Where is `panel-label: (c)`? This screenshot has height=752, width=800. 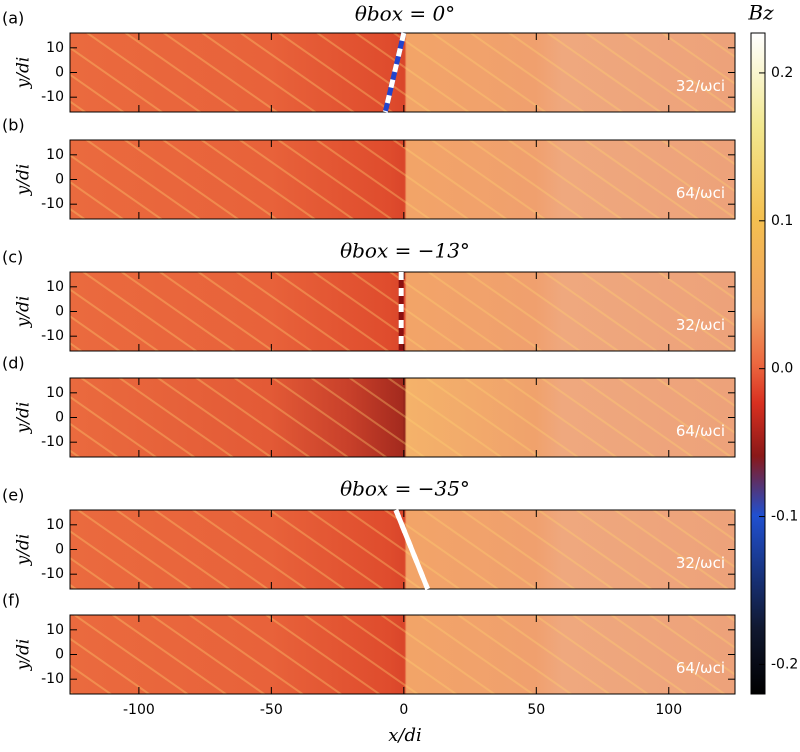 panel-label: (c) is located at coordinates (12, 257).